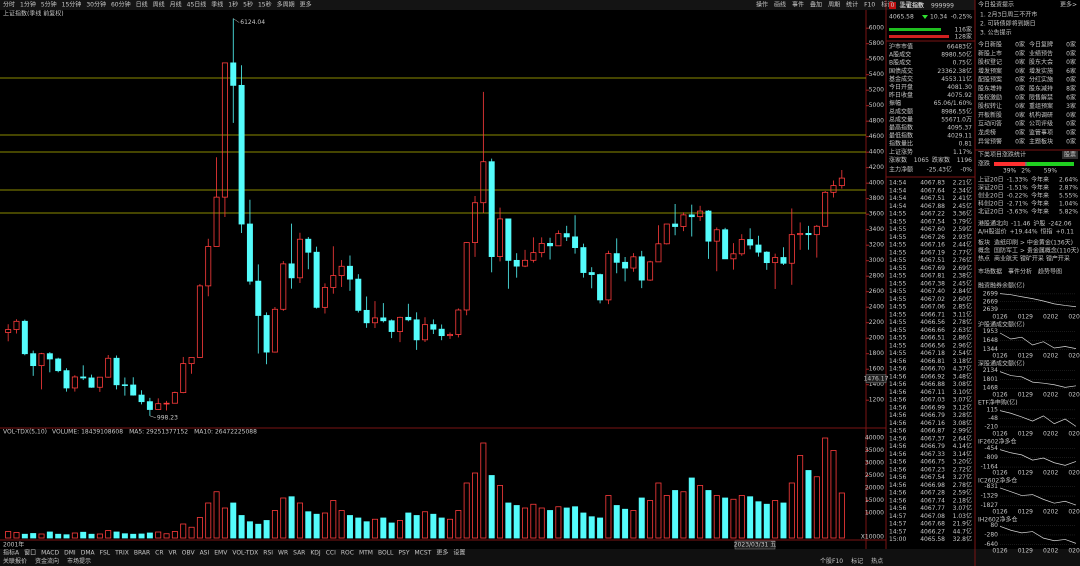 The image size is (1080, 566). Describe the element at coordinates (1008, 15) in the screenshot. I see `tip-item: 1. 2月3日周三不开市` at that location.